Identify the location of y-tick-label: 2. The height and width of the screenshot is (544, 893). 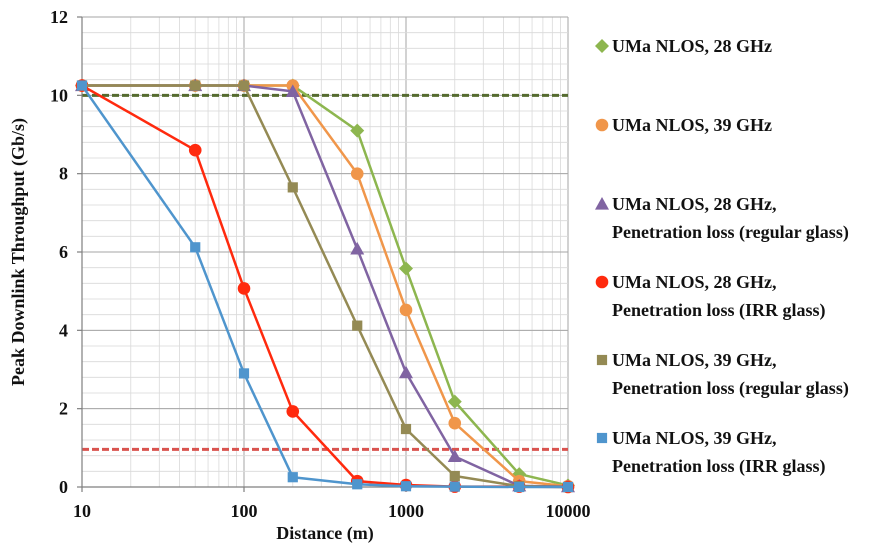
(63, 409).